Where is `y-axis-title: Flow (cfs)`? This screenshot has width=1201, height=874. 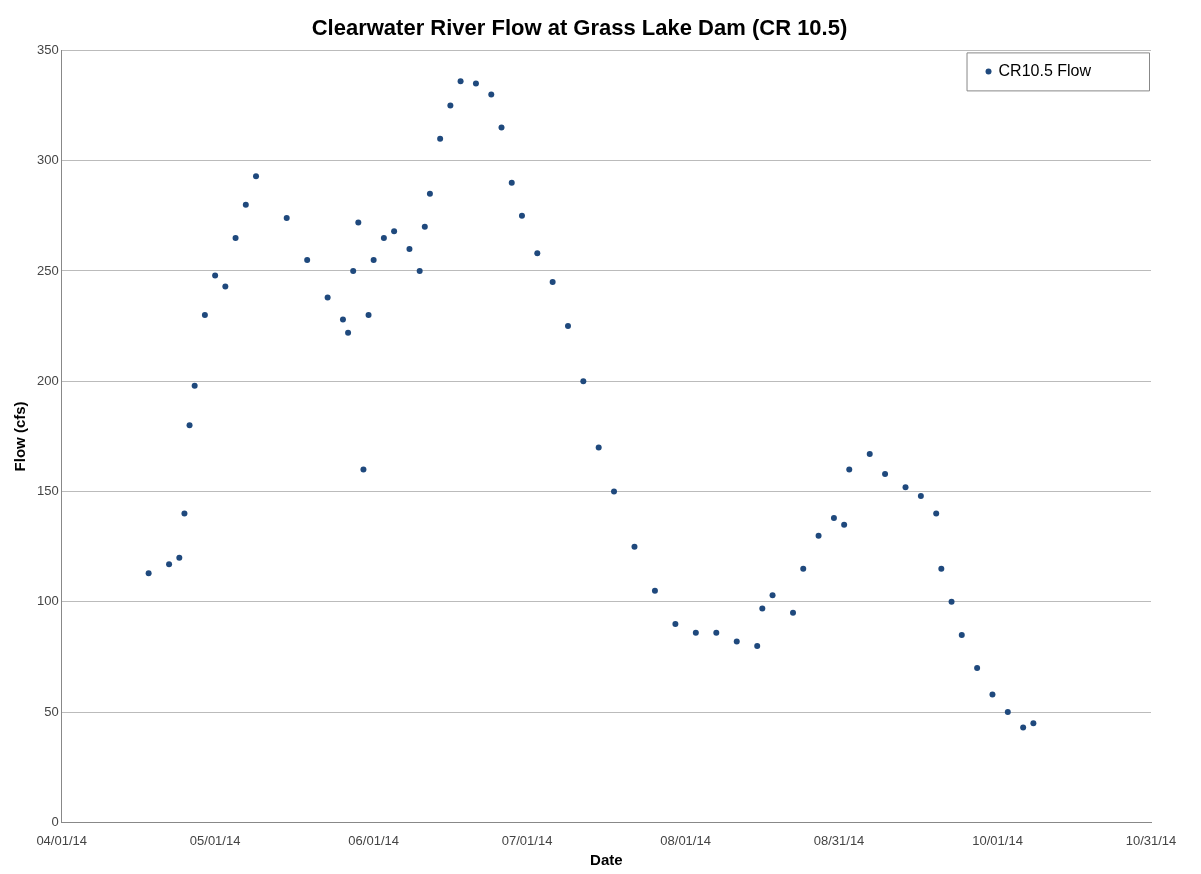
y-axis-title: Flow (cfs) is located at coordinates (20, 436).